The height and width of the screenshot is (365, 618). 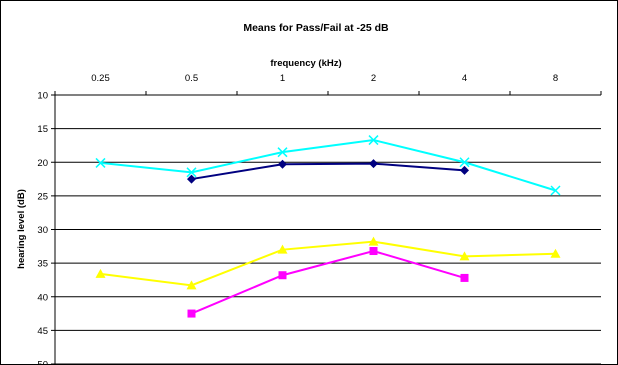 What do you see at coordinates (100, 78) in the screenshot?
I see `x-tick-label: 0.25` at bounding box center [100, 78].